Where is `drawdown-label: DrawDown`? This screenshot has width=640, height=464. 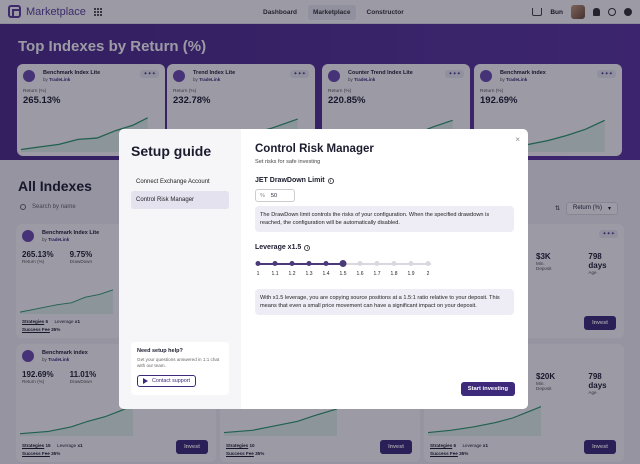 drawdown-label: DrawDown is located at coordinates (81, 261).